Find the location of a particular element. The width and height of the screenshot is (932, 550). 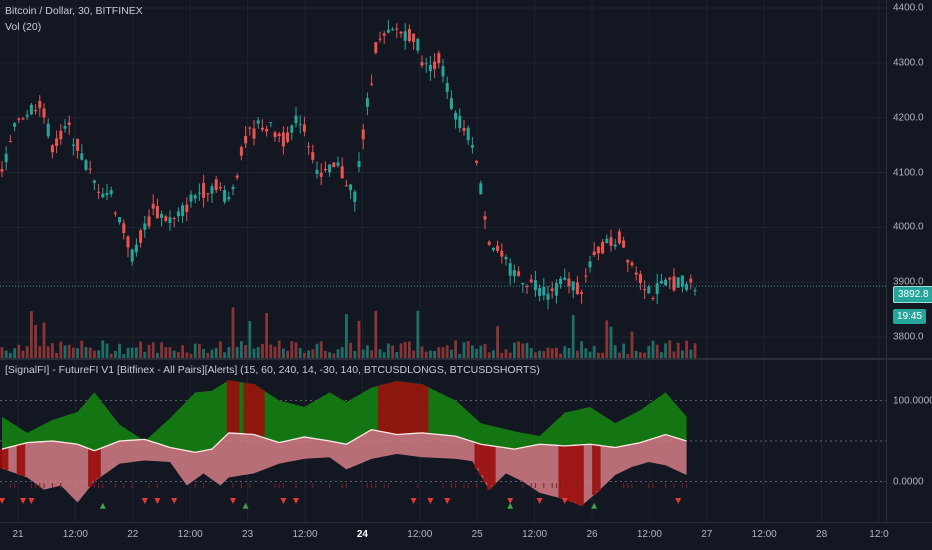

bar-countdown-label: 19:45 is located at coordinates (910, 316).